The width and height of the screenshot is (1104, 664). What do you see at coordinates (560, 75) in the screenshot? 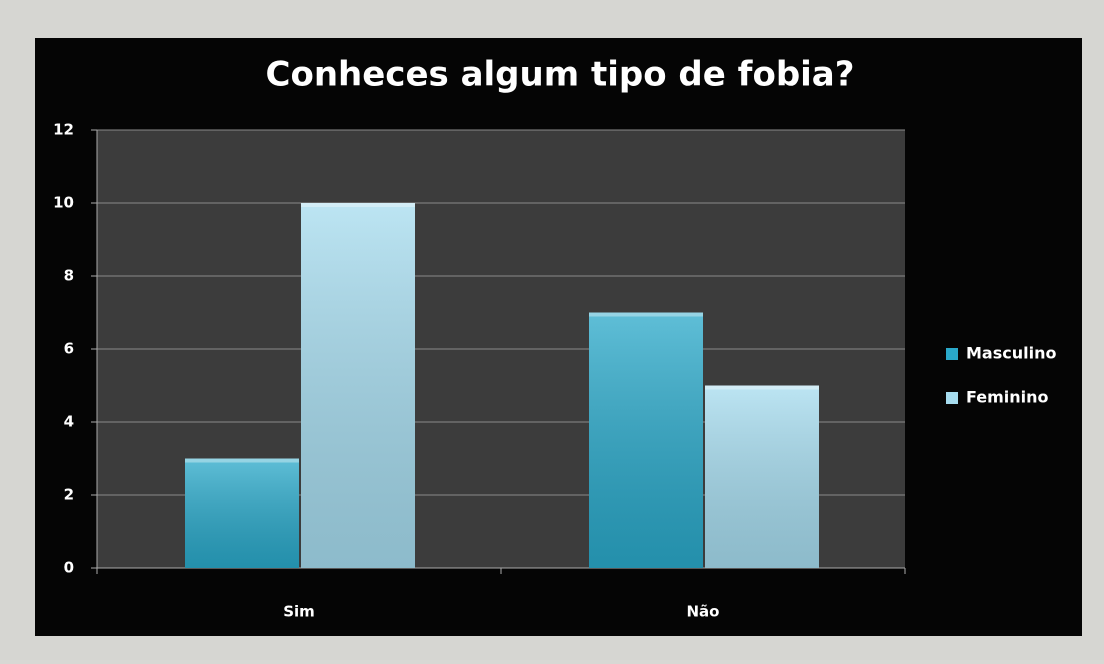
I see `chart-title: Conheces algum tipo de fobia?` at bounding box center [560, 75].